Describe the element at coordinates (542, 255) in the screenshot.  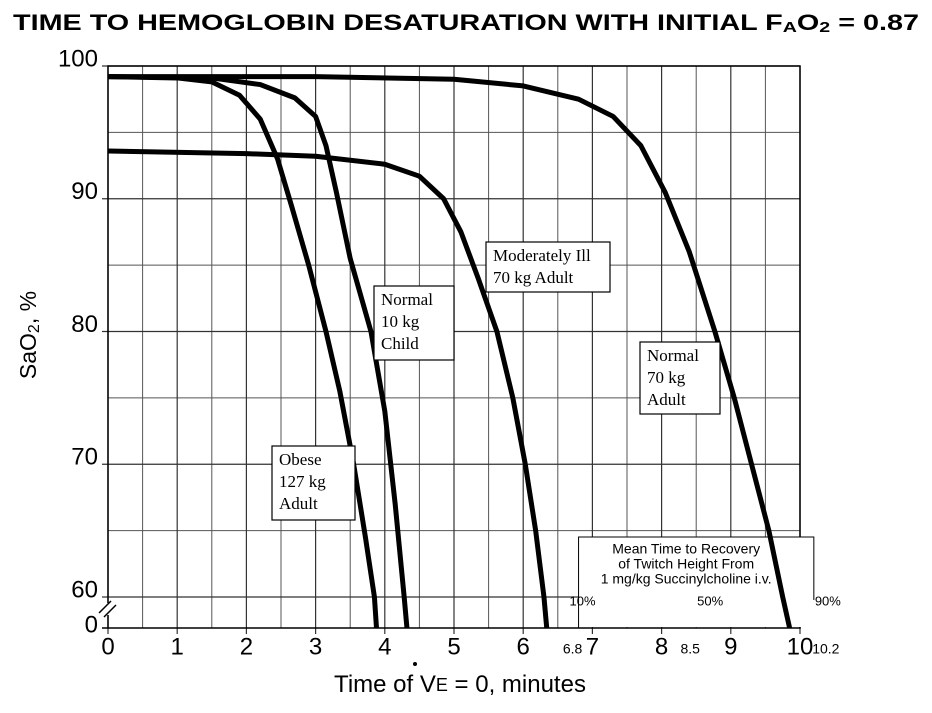
I see `curve-label: Moderately Ill` at that location.